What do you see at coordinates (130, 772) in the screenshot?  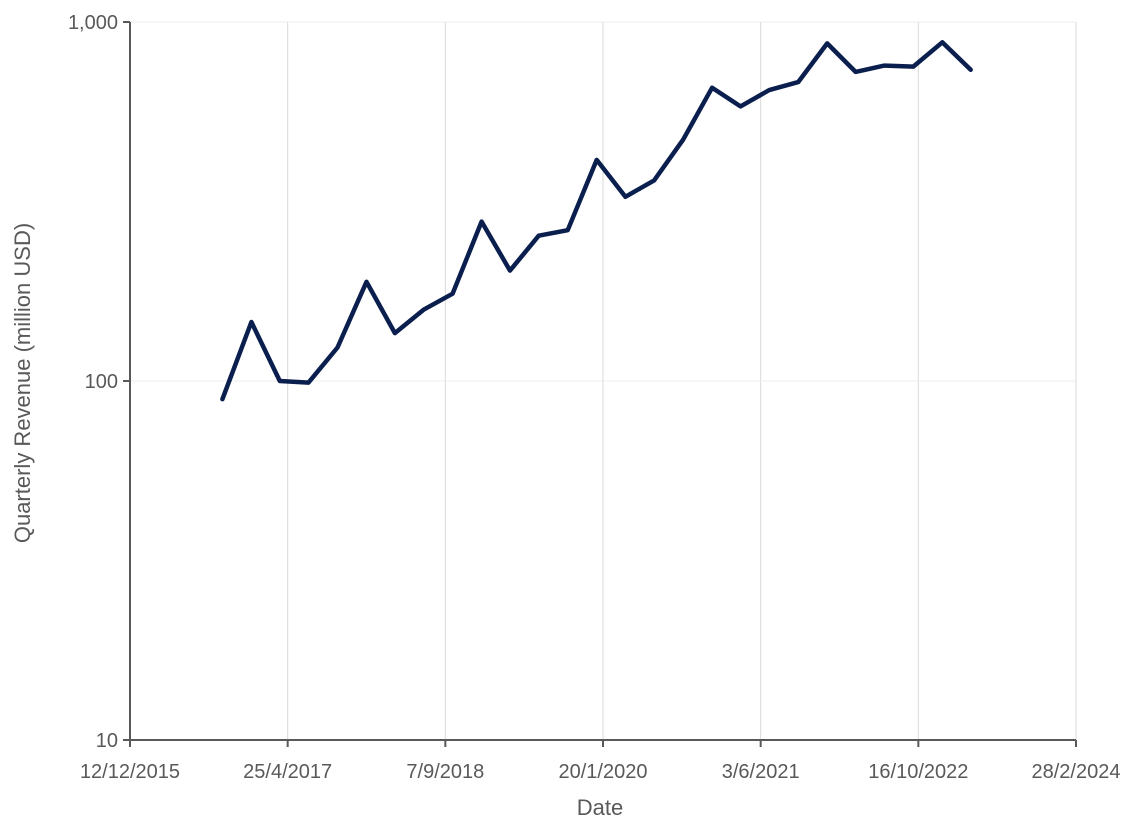 I see `x-tick-label: 12/12/2015` at bounding box center [130, 772].